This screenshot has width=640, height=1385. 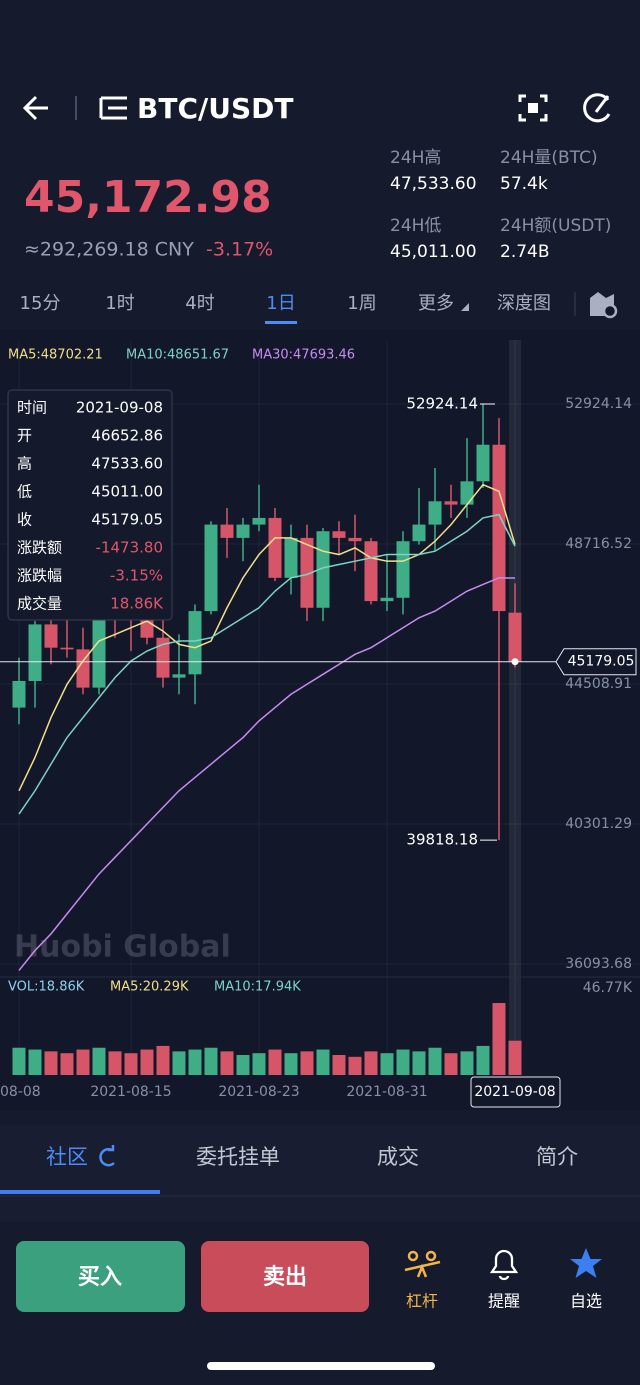 What do you see at coordinates (281, 322) in the screenshot?
I see `timeframe-underline` at bounding box center [281, 322].